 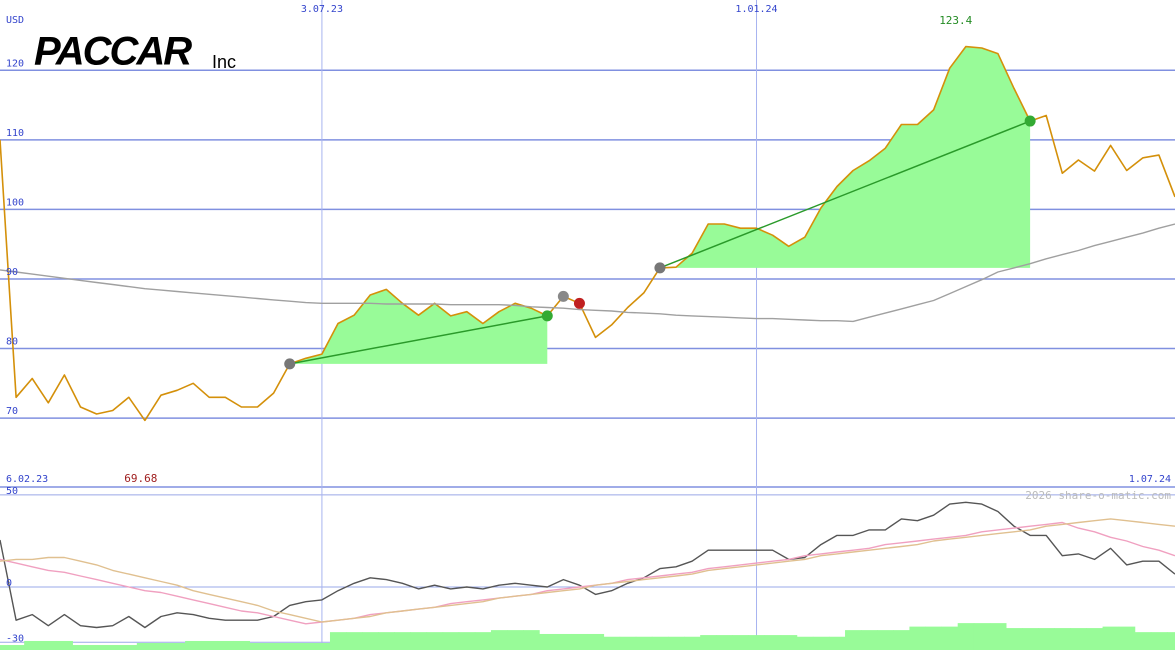 I want to click on y-tick-label: 80, so click(x=12, y=342).